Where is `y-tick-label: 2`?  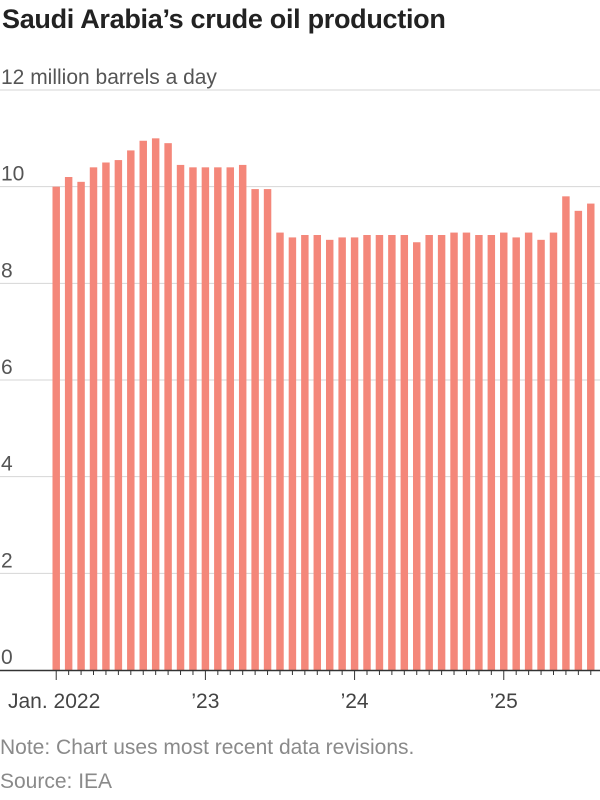 y-tick-label: 2 is located at coordinates (7, 560).